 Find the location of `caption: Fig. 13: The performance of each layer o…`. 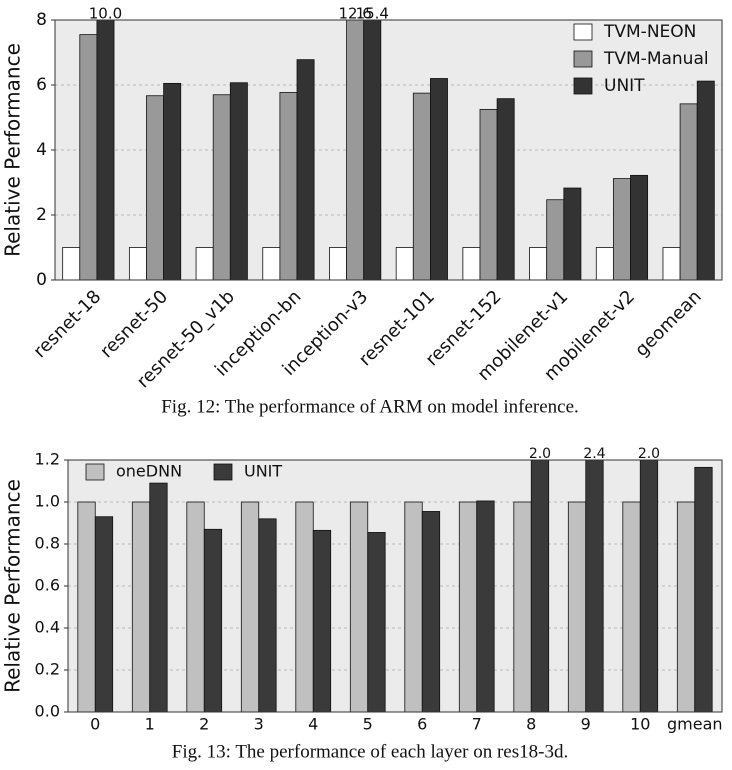

caption: Fig. 13: The performance of each layer o… is located at coordinates (370, 751).